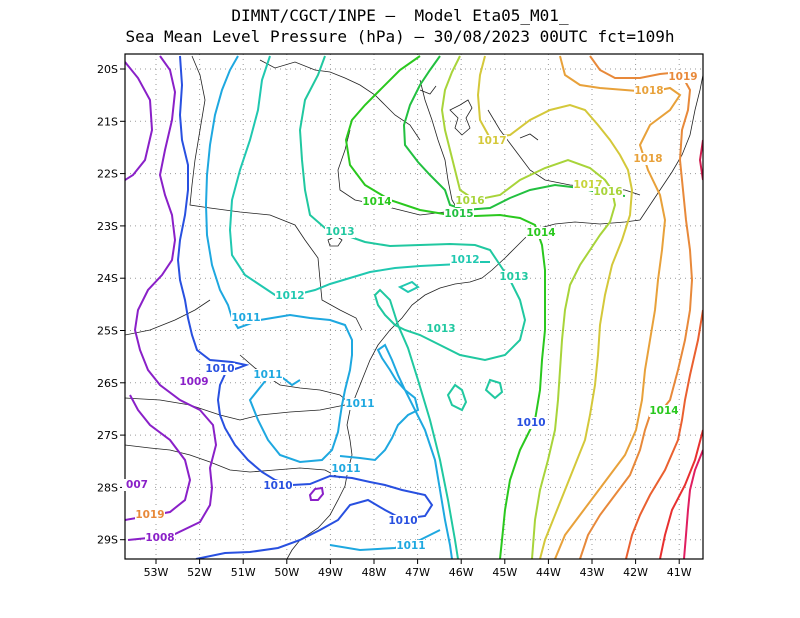 Image resolution: width=800 pixels, height=618 pixels. What do you see at coordinates (417, 572) in the screenshot?
I see `lon-tick-label: 47W` at bounding box center [417, 572].